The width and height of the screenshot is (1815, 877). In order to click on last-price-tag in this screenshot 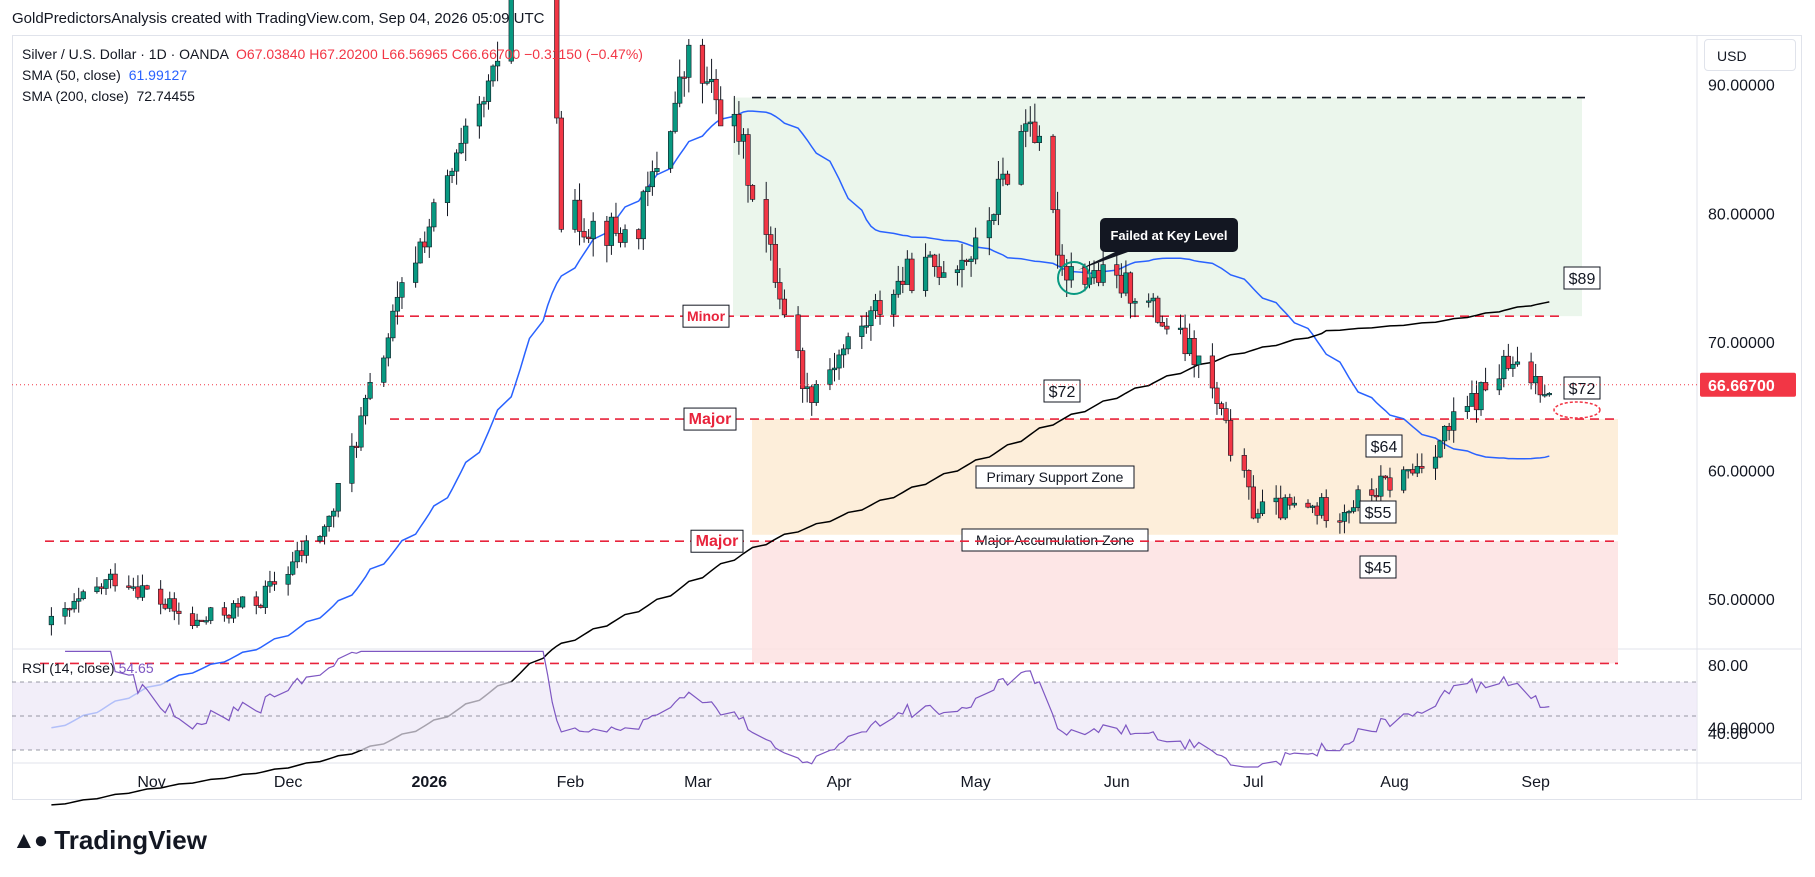, I will do `click(1748, 384)`.